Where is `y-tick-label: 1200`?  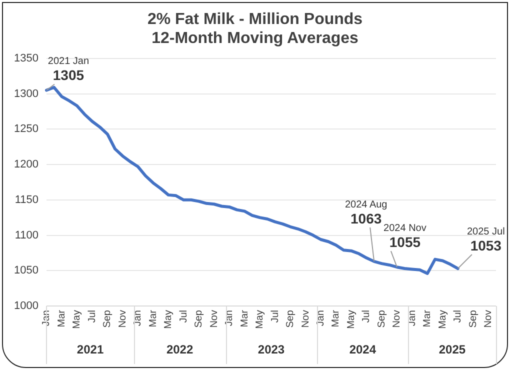
y-tick-label: 1200 is located at coordinates (26, 164).